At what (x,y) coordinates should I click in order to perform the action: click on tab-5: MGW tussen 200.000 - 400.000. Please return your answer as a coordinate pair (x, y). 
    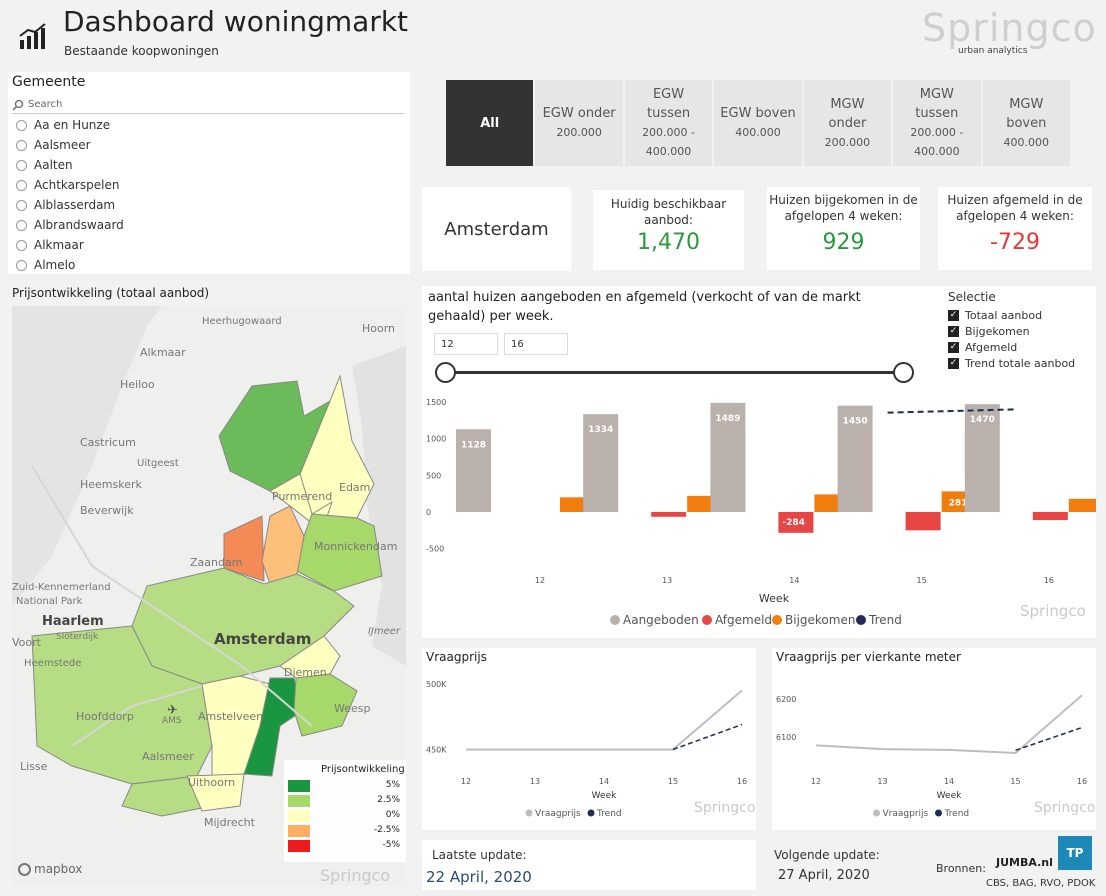
    Looking at the image, I should click on (937, 123).